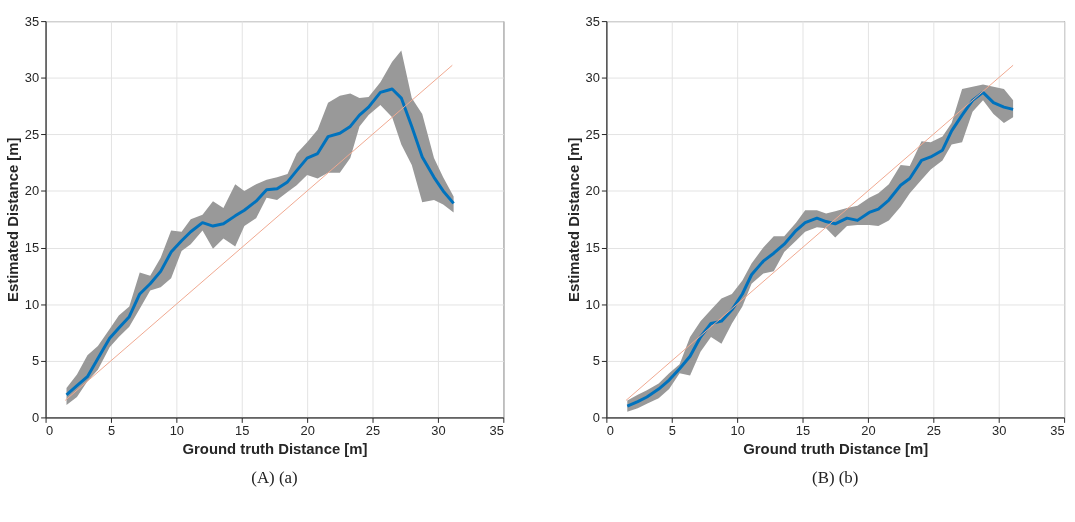  Describe the element at coordinates (835, 477) in the screenshot. I see `text: (B) (b)` at that location.